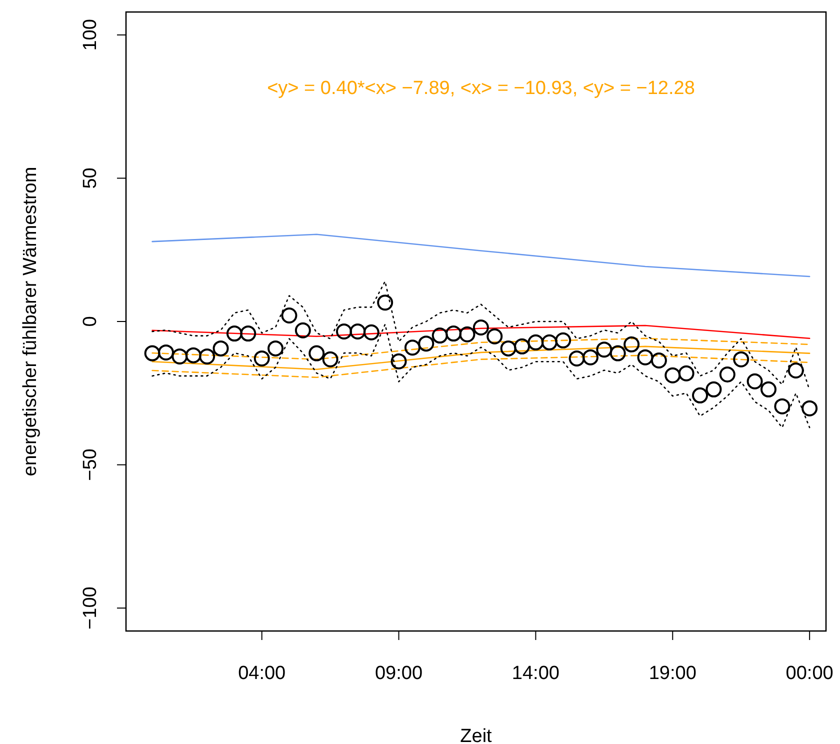 This screenshot has width=840, height=744. What do you see at coordinates (672, 673) in the screenshot?
I see `x-tick-label: 19:00` at bounding box center [672, 673].